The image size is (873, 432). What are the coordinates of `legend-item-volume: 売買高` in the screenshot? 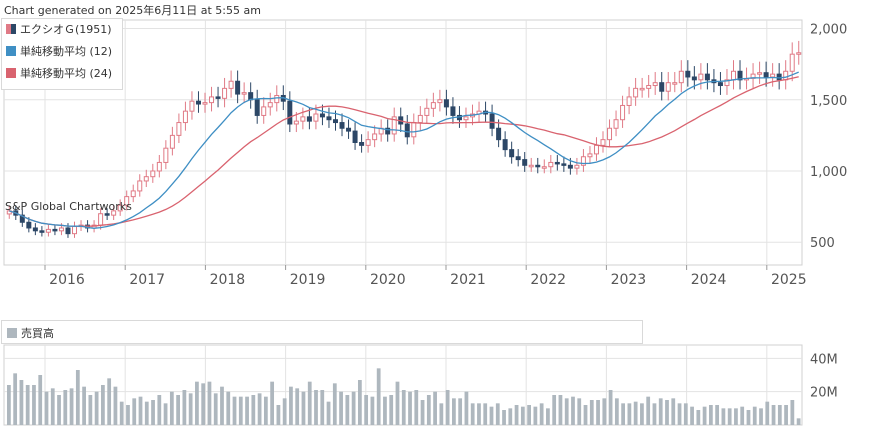 It's located at (28, 333).